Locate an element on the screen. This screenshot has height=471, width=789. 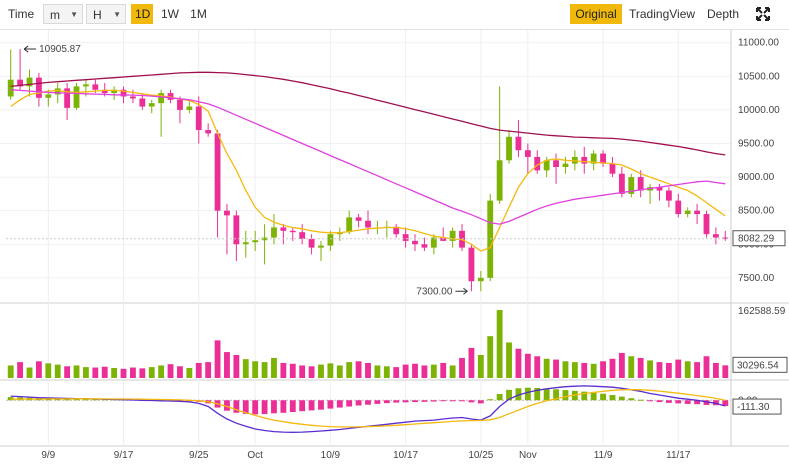
view-tradingview-button: TradingView is located at coordinates (662, 14).